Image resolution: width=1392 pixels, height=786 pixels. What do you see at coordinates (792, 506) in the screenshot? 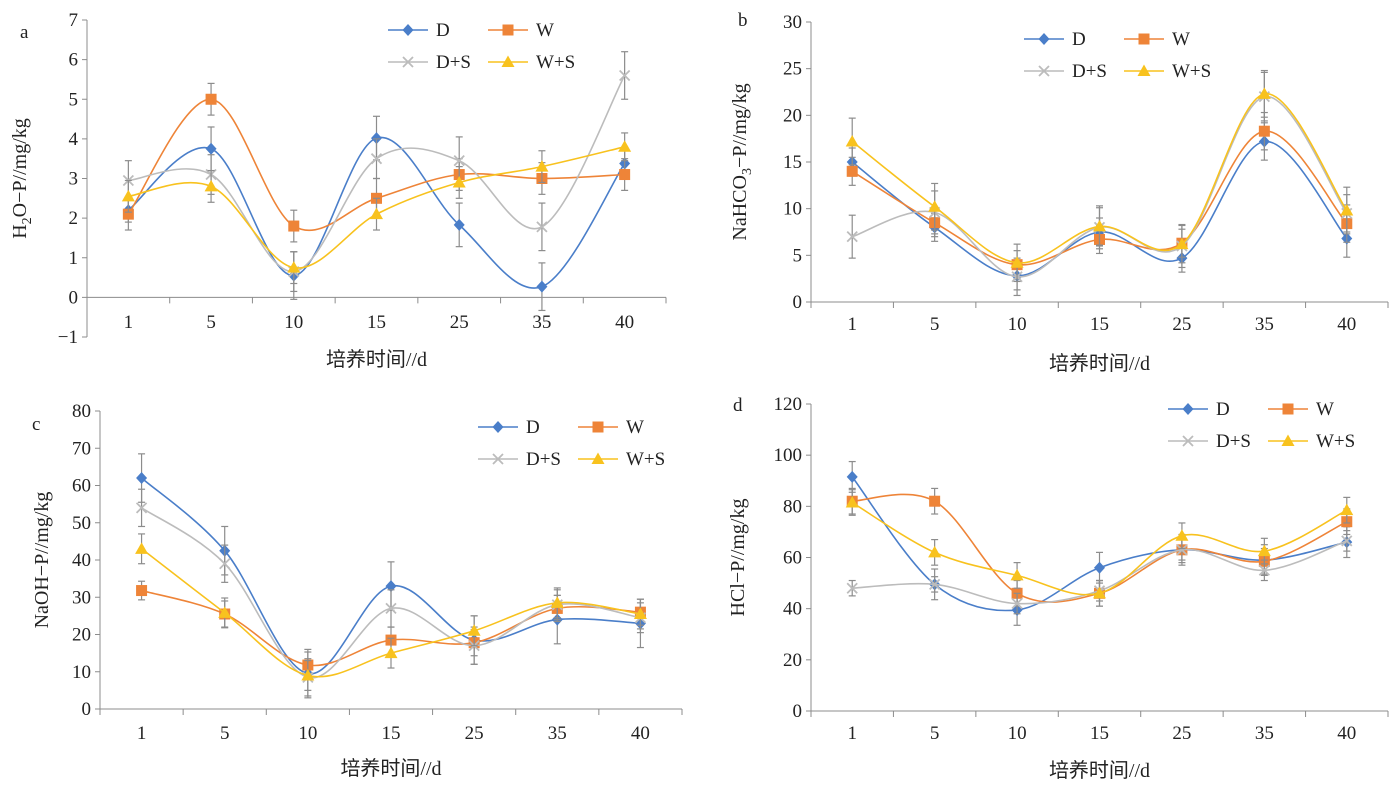
I see `chart-d-y-tick-label: 80` at bounding box center [792, 506].